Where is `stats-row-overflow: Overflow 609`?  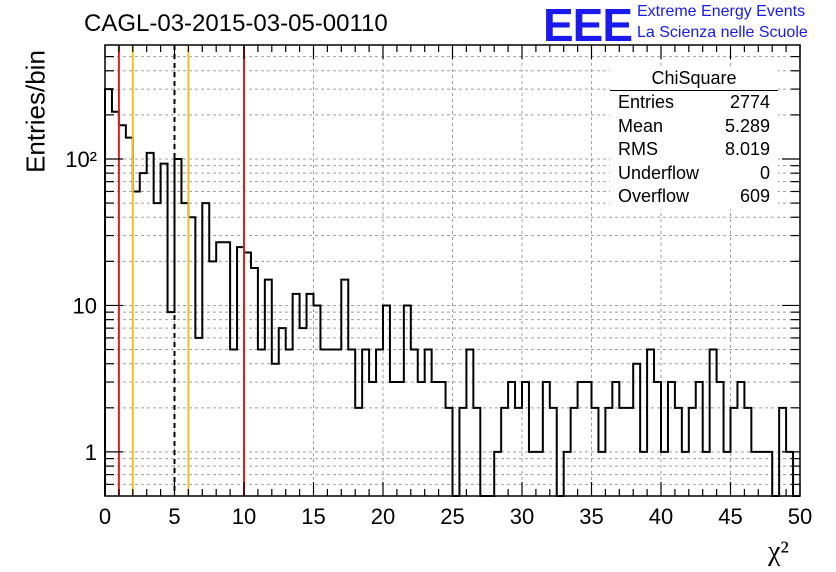
stats-row-overflow: Overflow 609 is located at coordinates (694, 197).